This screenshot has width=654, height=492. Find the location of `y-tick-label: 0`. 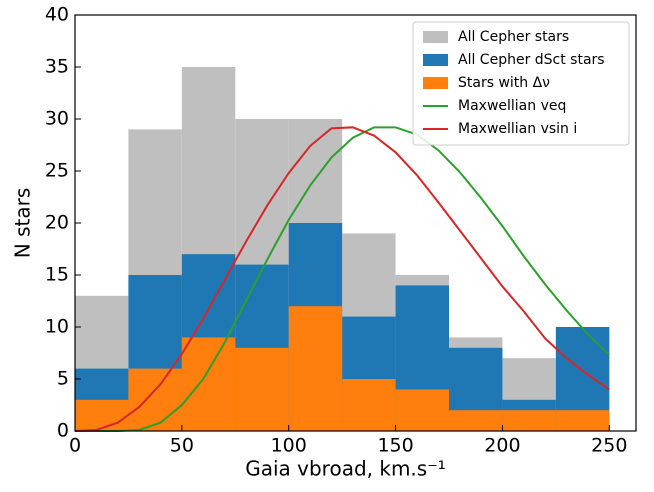

y-tick-label: 0 is located at coordinates (63, 431).